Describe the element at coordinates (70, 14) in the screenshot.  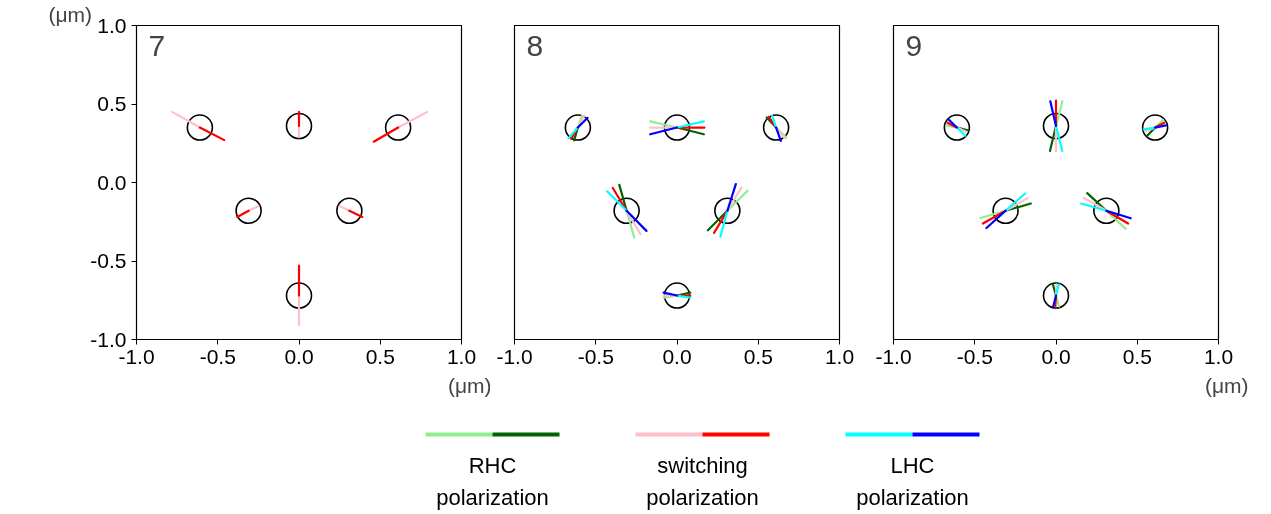
I see `y-axis-title: (μm)` at that location.